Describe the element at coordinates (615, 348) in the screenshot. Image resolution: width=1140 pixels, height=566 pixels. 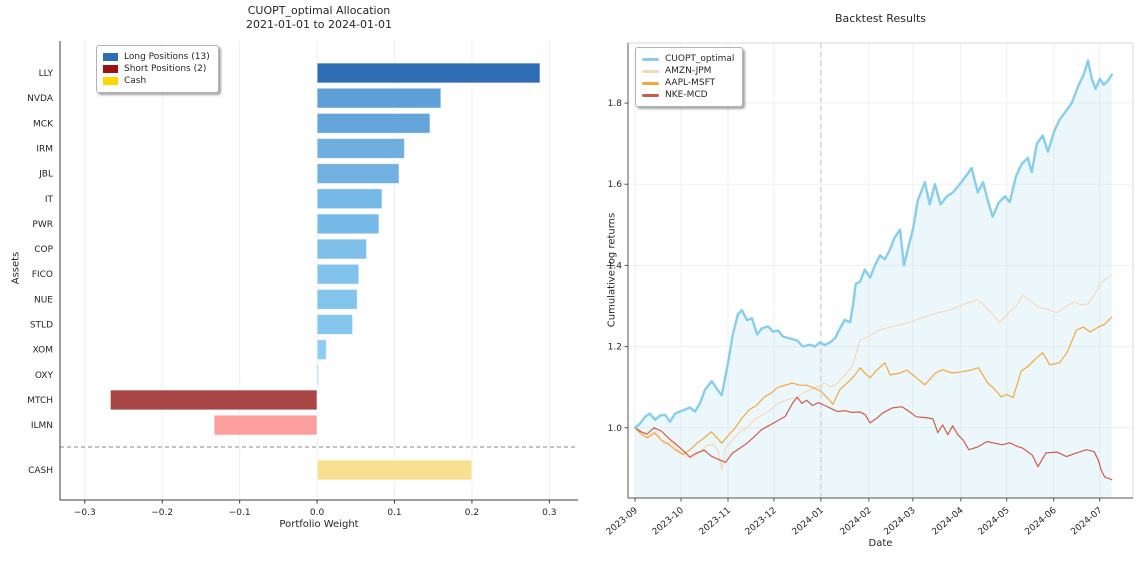
I see `y-tick-label: 1.2` at that location.